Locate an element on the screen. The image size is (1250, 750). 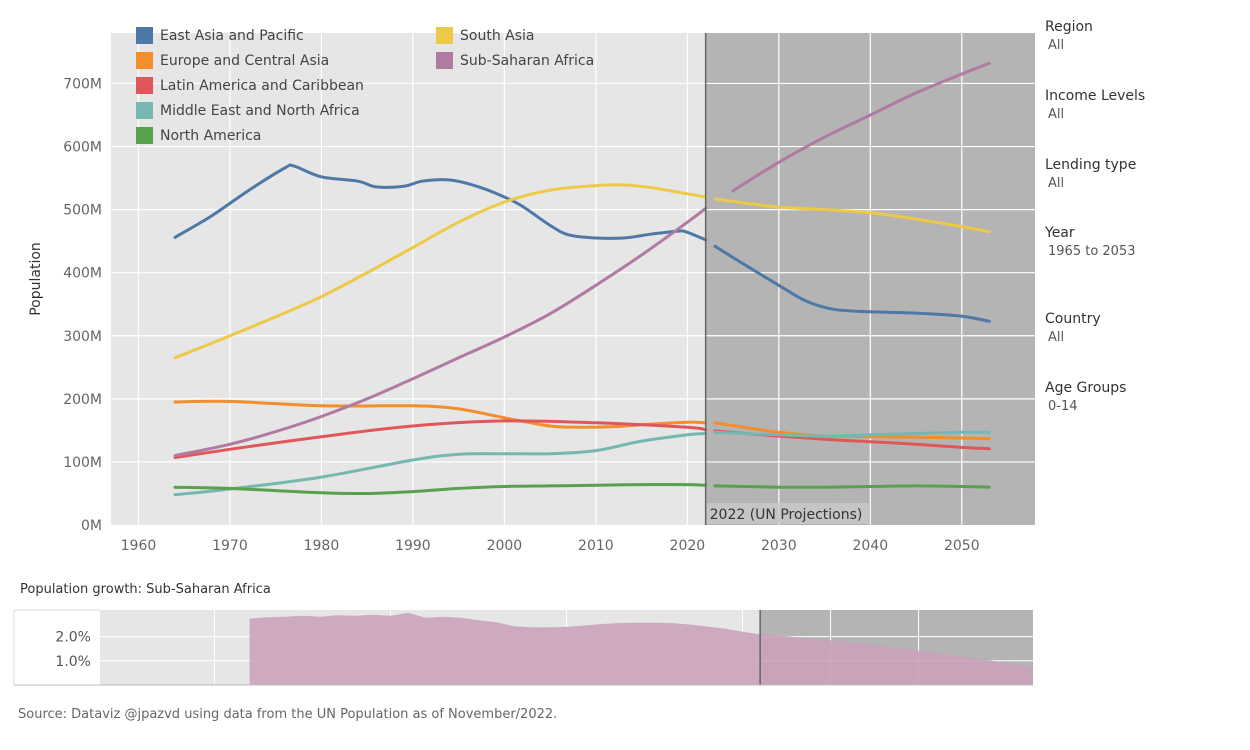
y-tick-label: 700M is located at coordinates (82, 84).